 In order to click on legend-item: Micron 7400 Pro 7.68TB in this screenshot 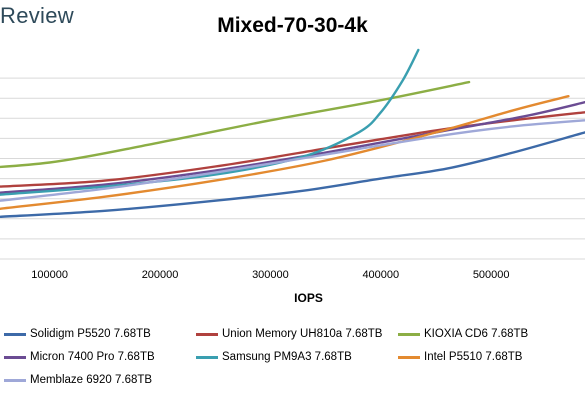, I will do `click(79, 357)`.